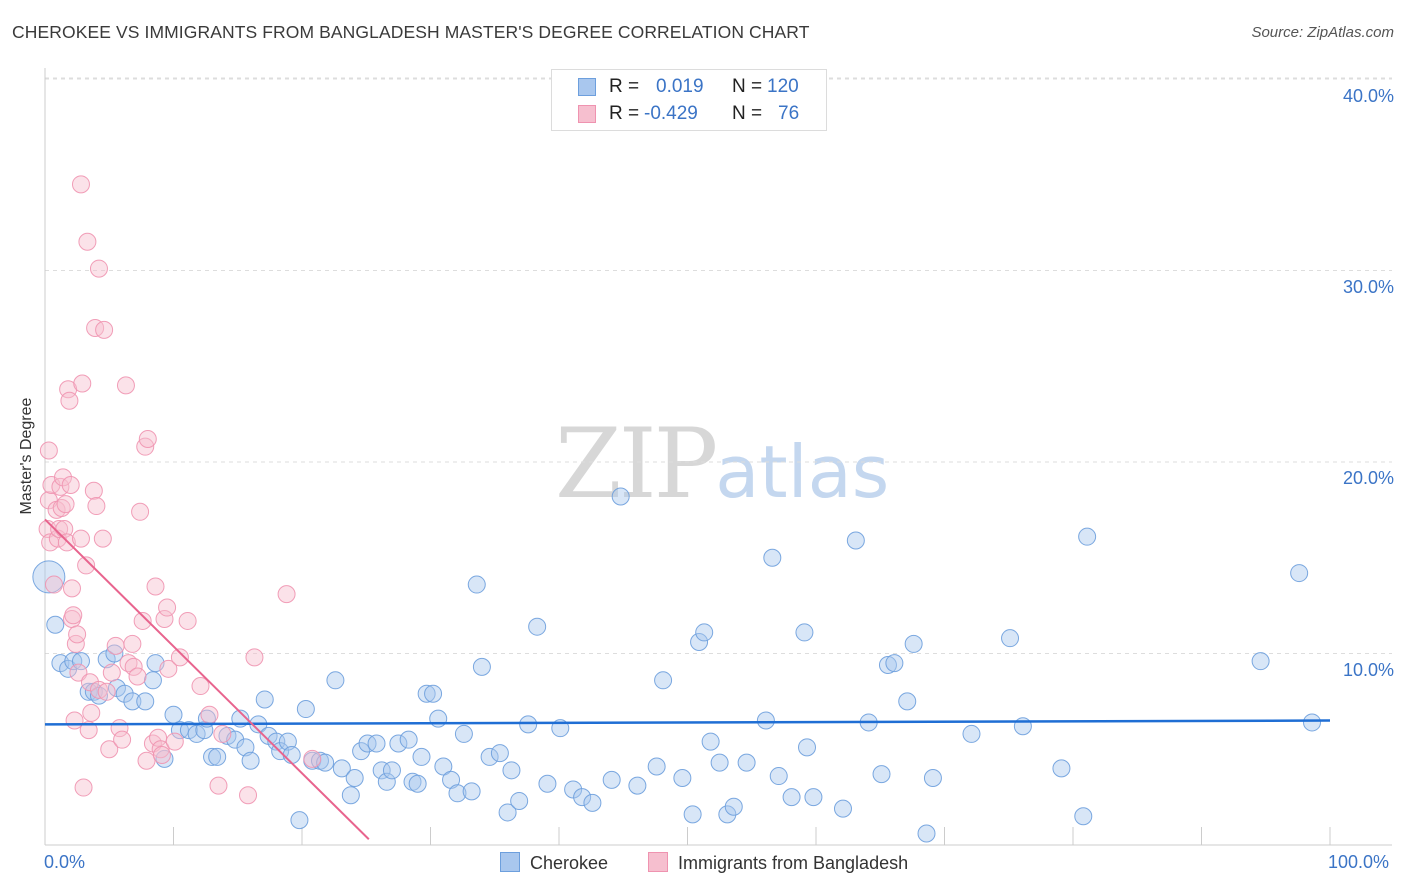 The image size is (1406, 892). I want to click on x-tick-label-min: 0.0%, so click(65, 862).